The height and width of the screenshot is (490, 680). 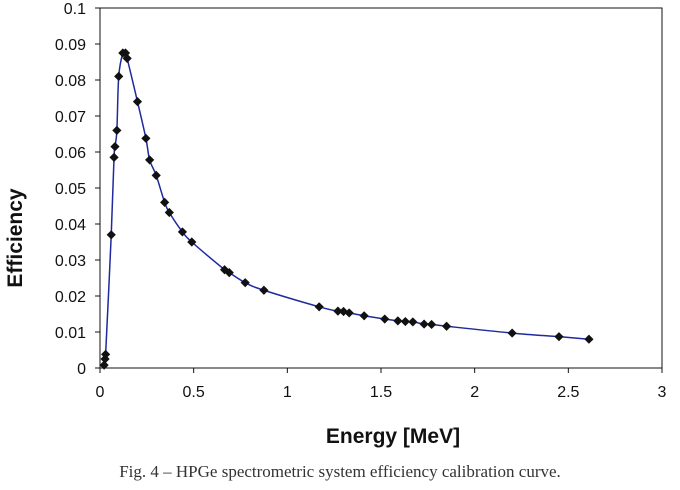 I want to click on x-tick-label: 0, so click(x=100, y=392).